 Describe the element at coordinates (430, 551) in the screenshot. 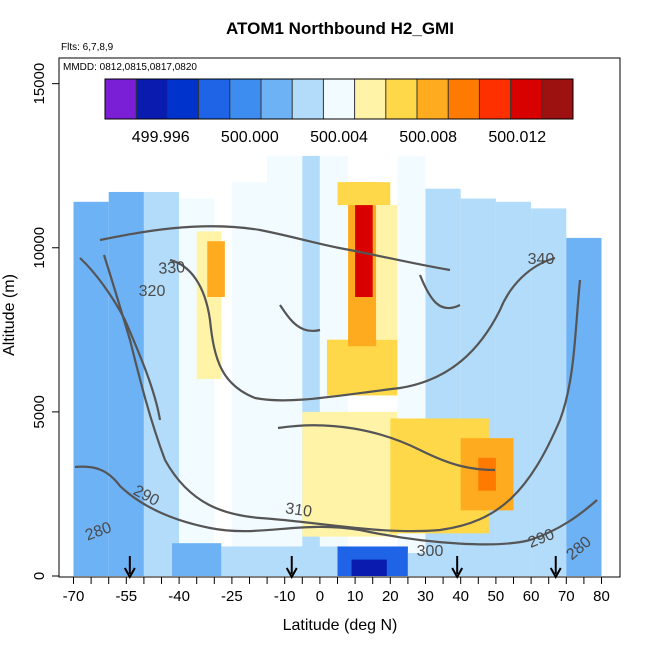

I see `contour-label: 300` at that location.